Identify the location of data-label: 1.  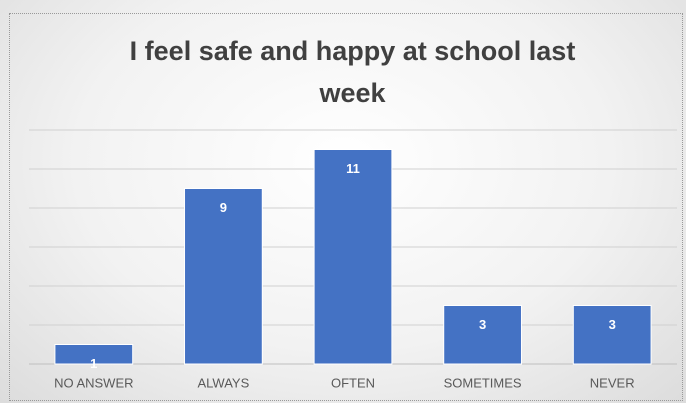
(93, 363).